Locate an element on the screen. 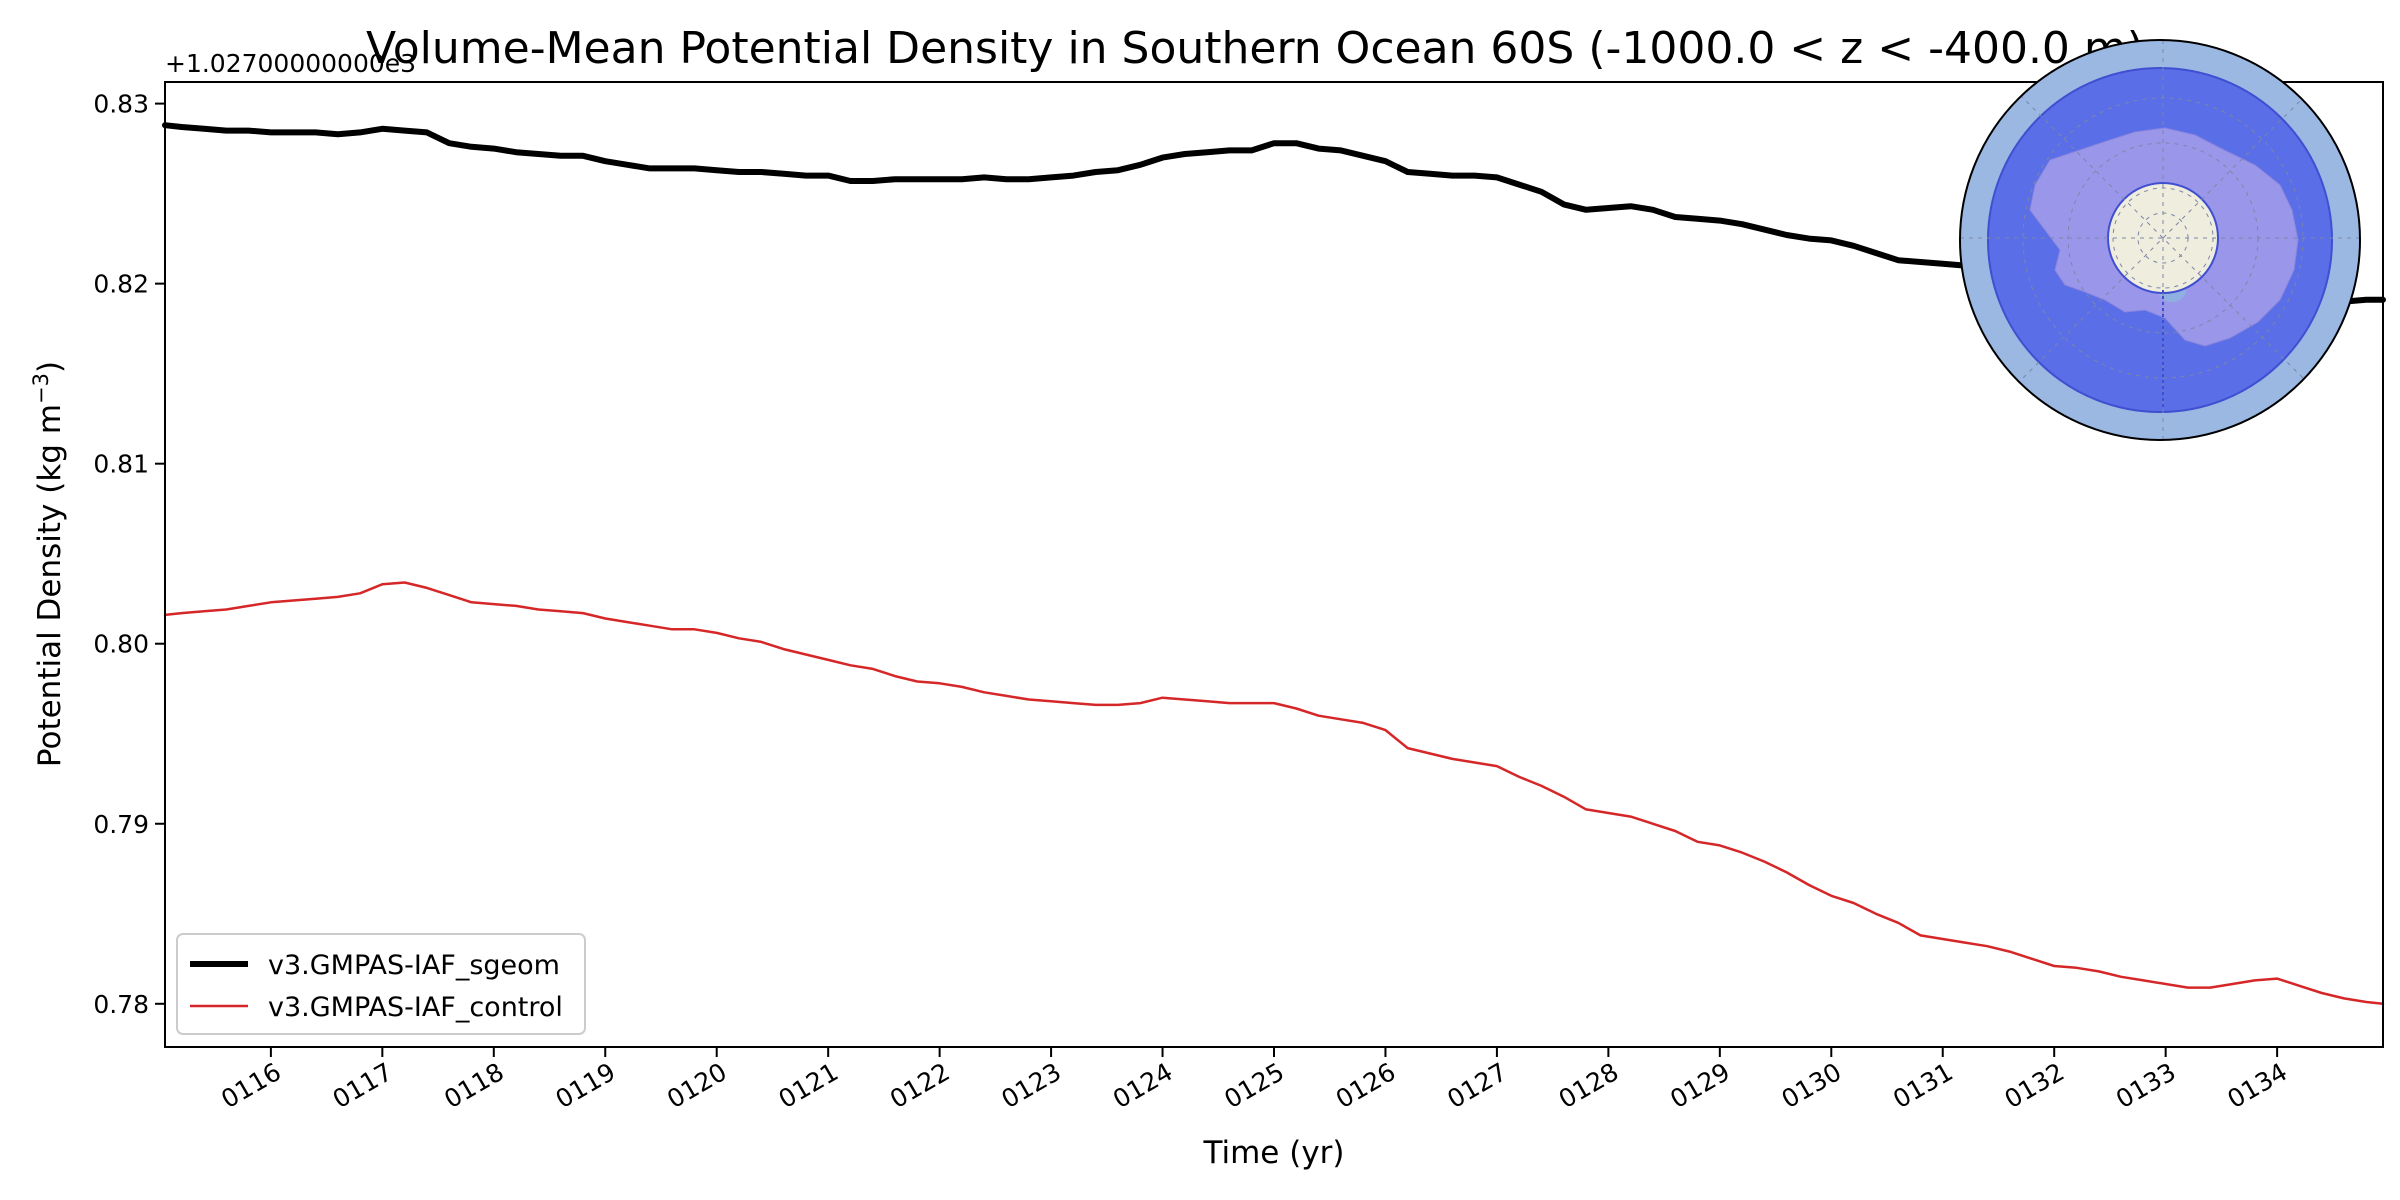 This screenshot has width=2400, height=1200. x-tick-label: 0119 is located at coordinates (586, 1085).